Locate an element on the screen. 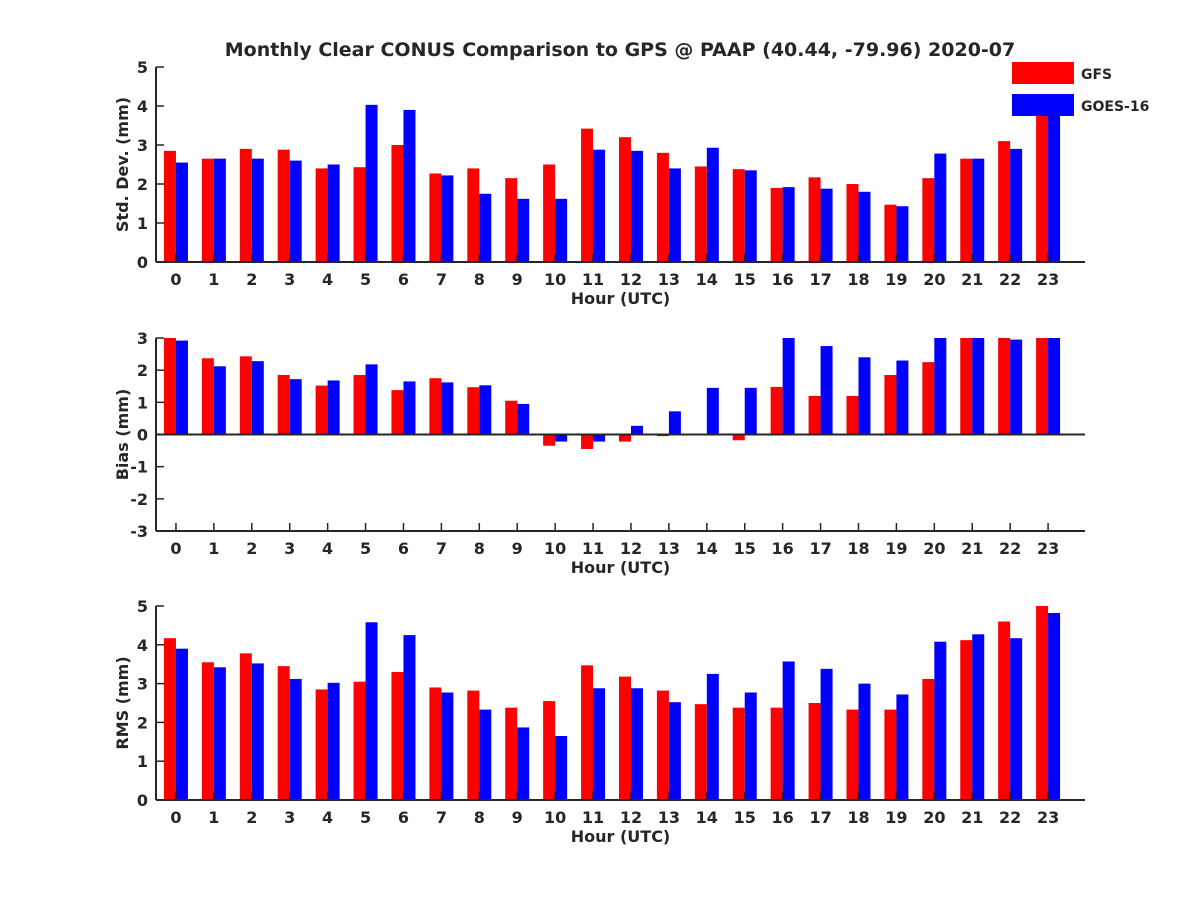 This screenshot has height=904, width=1200. x-tick-label: 18 is located at coordinates (858, 279).